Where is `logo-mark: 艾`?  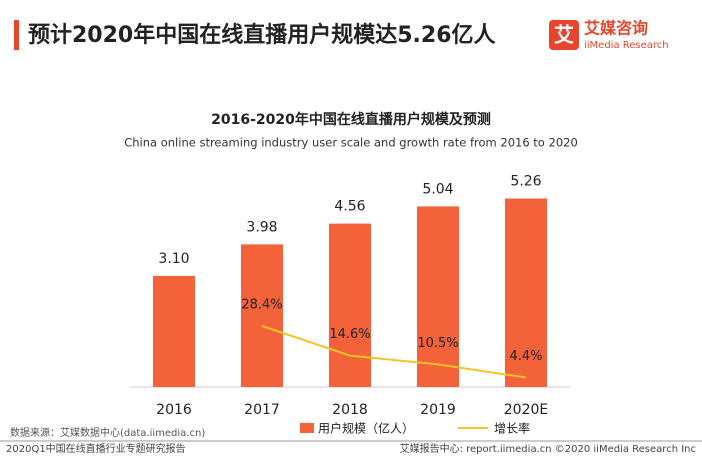 logo-mark: 艾 is located at coordinates (564, 35).